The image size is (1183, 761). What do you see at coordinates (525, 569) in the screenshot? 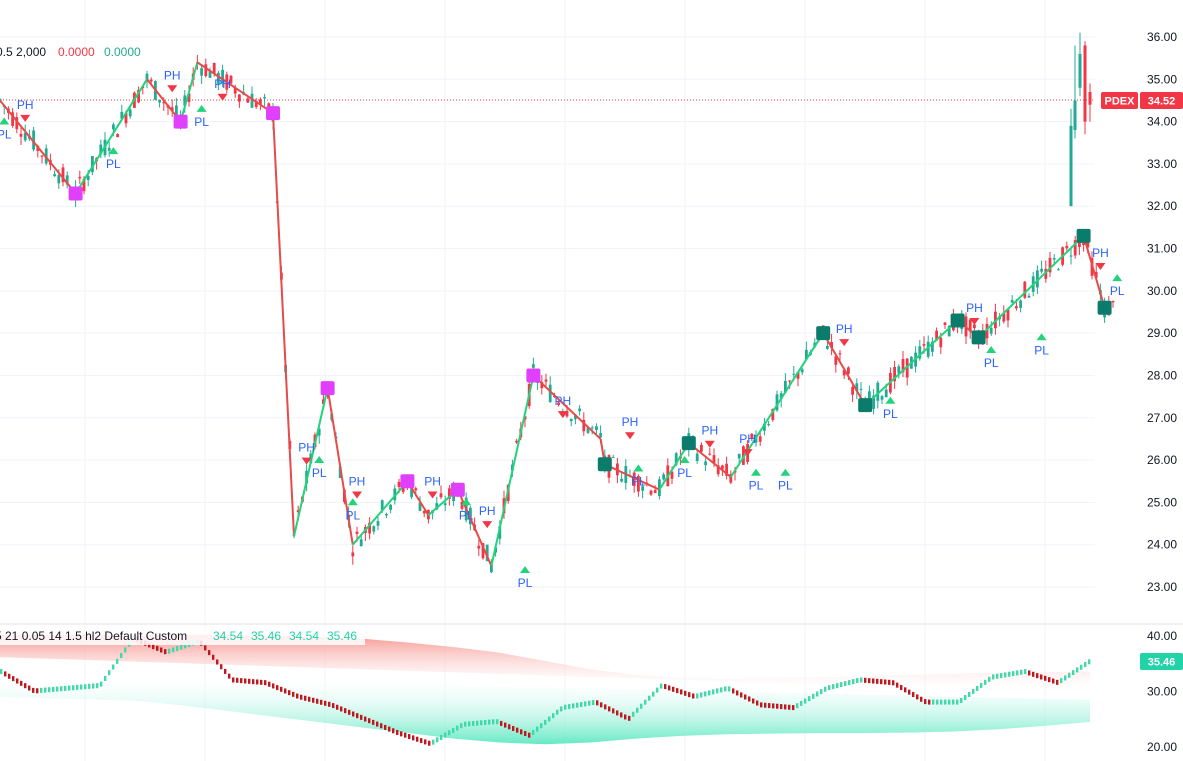
I see `pivot-low-triangle` at bounding box center [525, 569].